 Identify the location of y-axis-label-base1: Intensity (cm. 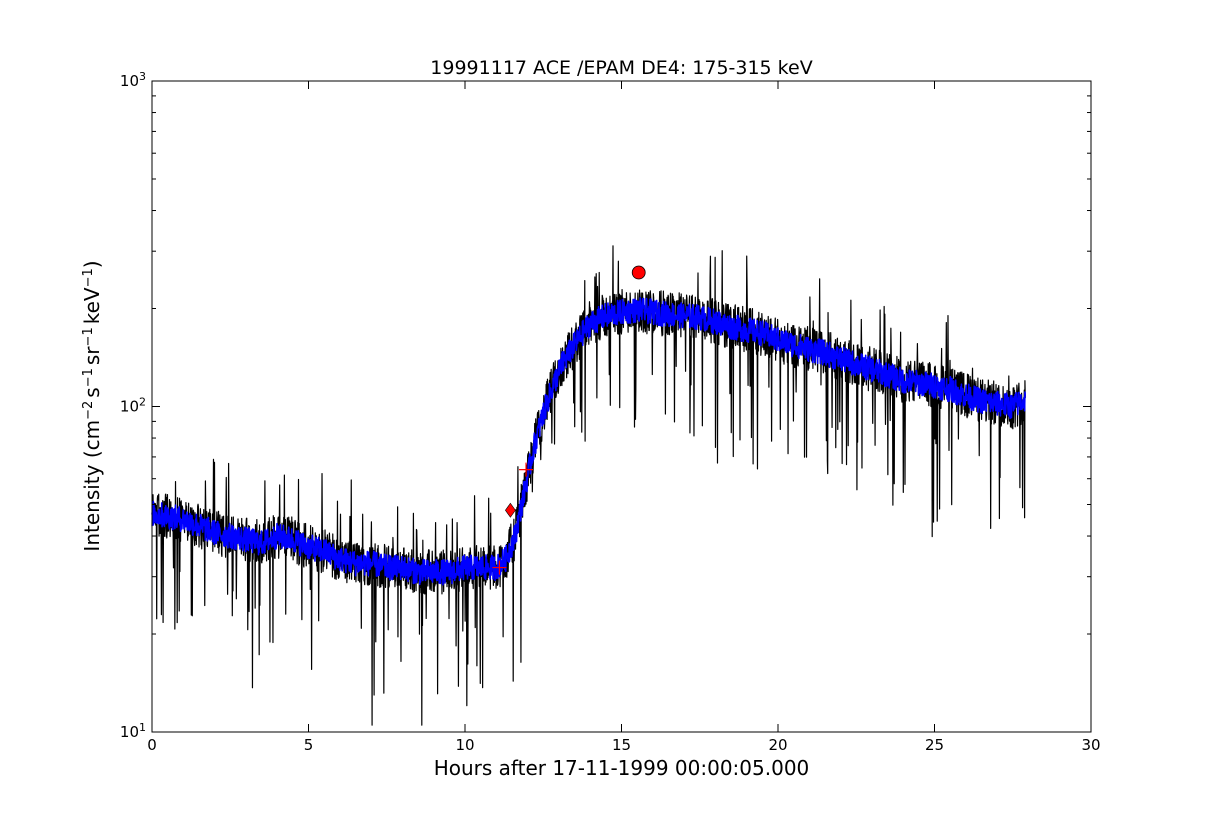
(92, 486).